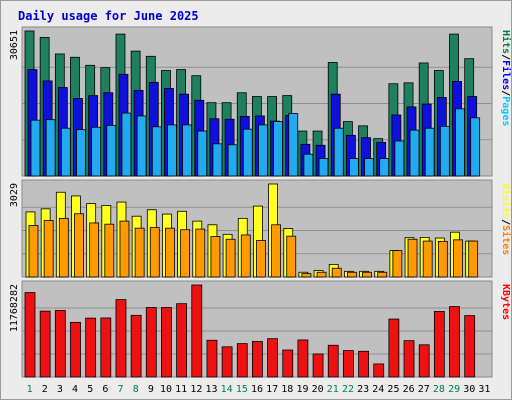  I want to click on legend-entry-visits: Visits, so click(506, 201).